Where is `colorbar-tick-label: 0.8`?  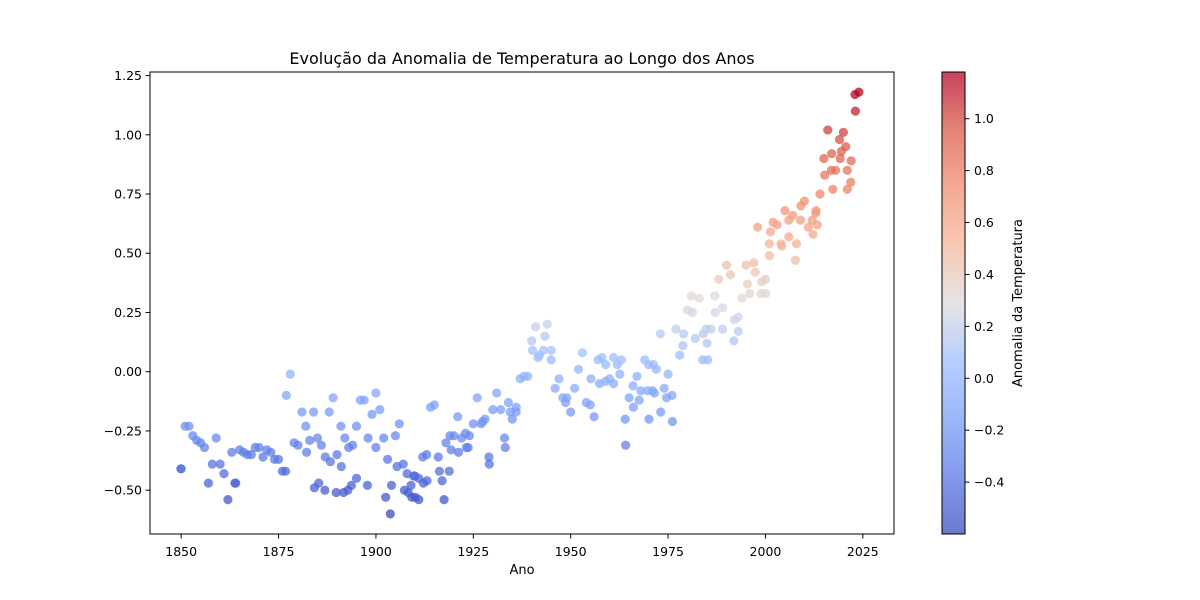
colorbar-tick-label: 0.8 is located at coordinates (984, 170).